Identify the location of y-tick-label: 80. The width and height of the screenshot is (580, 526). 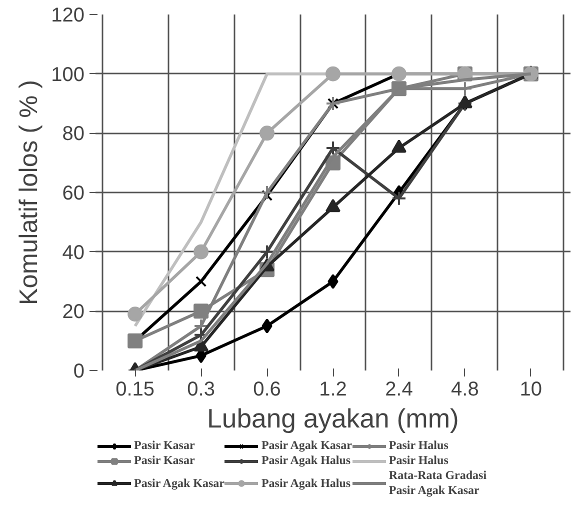
(73, 134).